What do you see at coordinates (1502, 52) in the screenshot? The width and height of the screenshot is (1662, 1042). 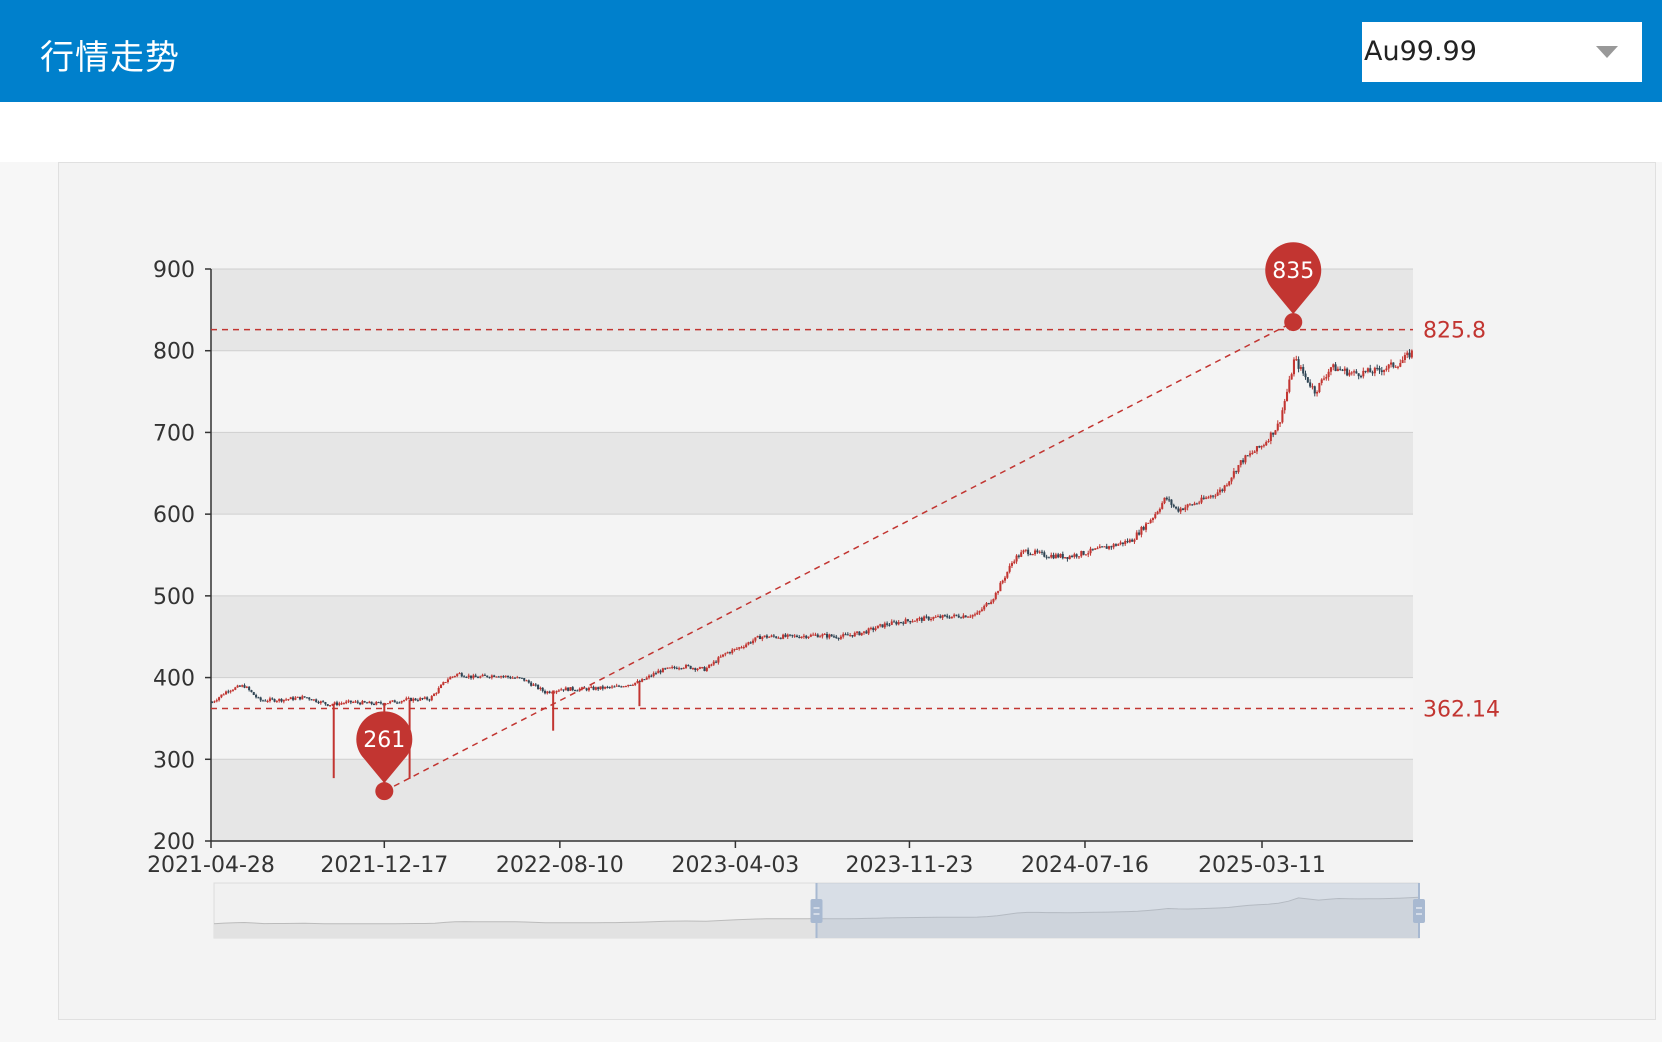 I see `instrument-select: Au99.99` at bounding box center [1502, 52].